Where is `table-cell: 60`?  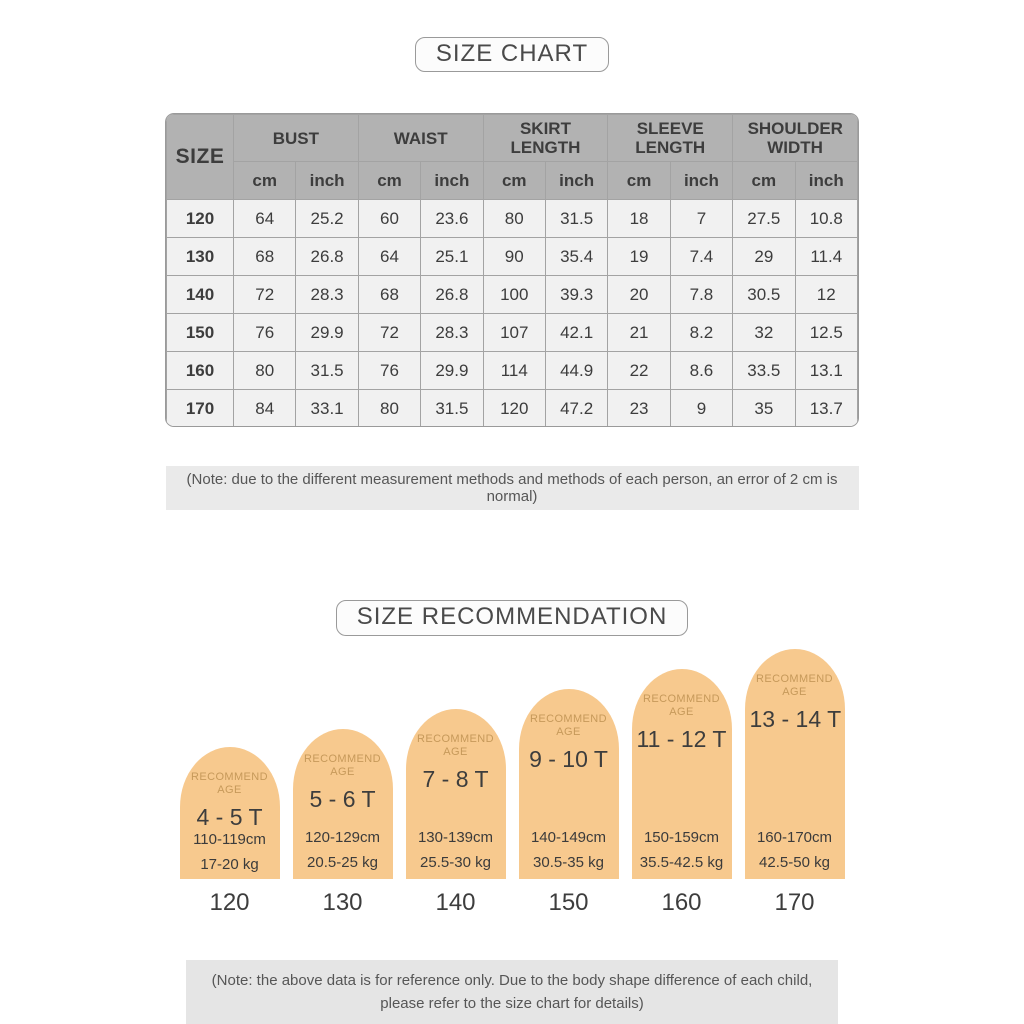 table-cell: 60 is located at coordinates (389, 219).